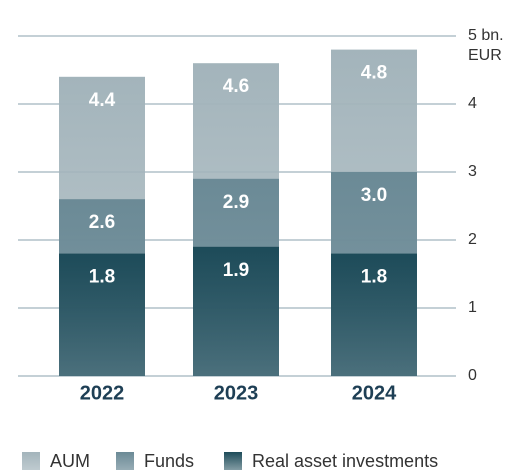 This screenshot has width=509, height=472. What do you see at coordinates (102, 222) in the screenshot?
I see `data-label: 2.6` at bounding box center [102, 222].